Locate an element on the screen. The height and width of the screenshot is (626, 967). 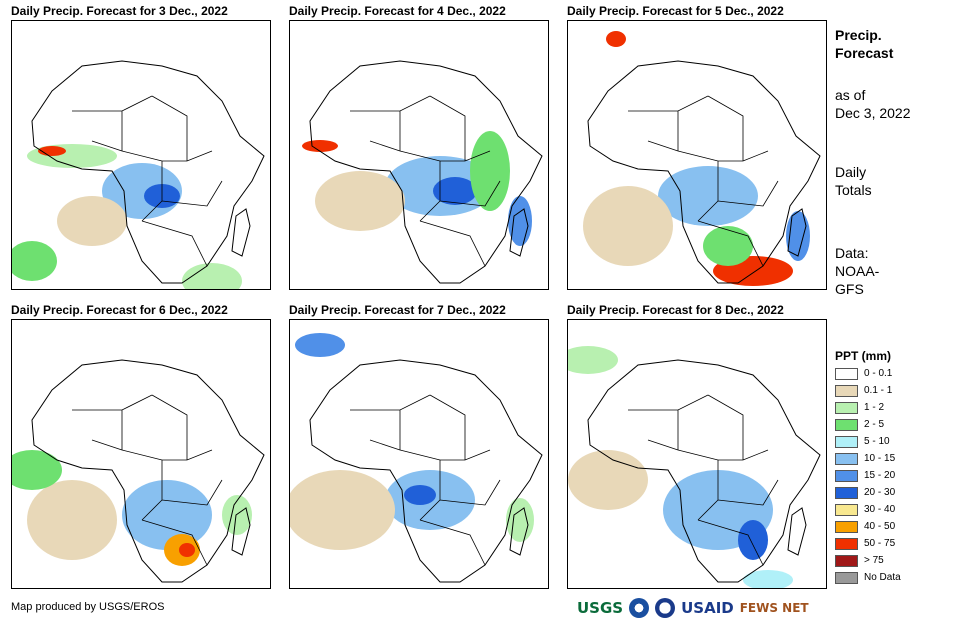
noaa-logo-icon is located at coordinates (639, 608).